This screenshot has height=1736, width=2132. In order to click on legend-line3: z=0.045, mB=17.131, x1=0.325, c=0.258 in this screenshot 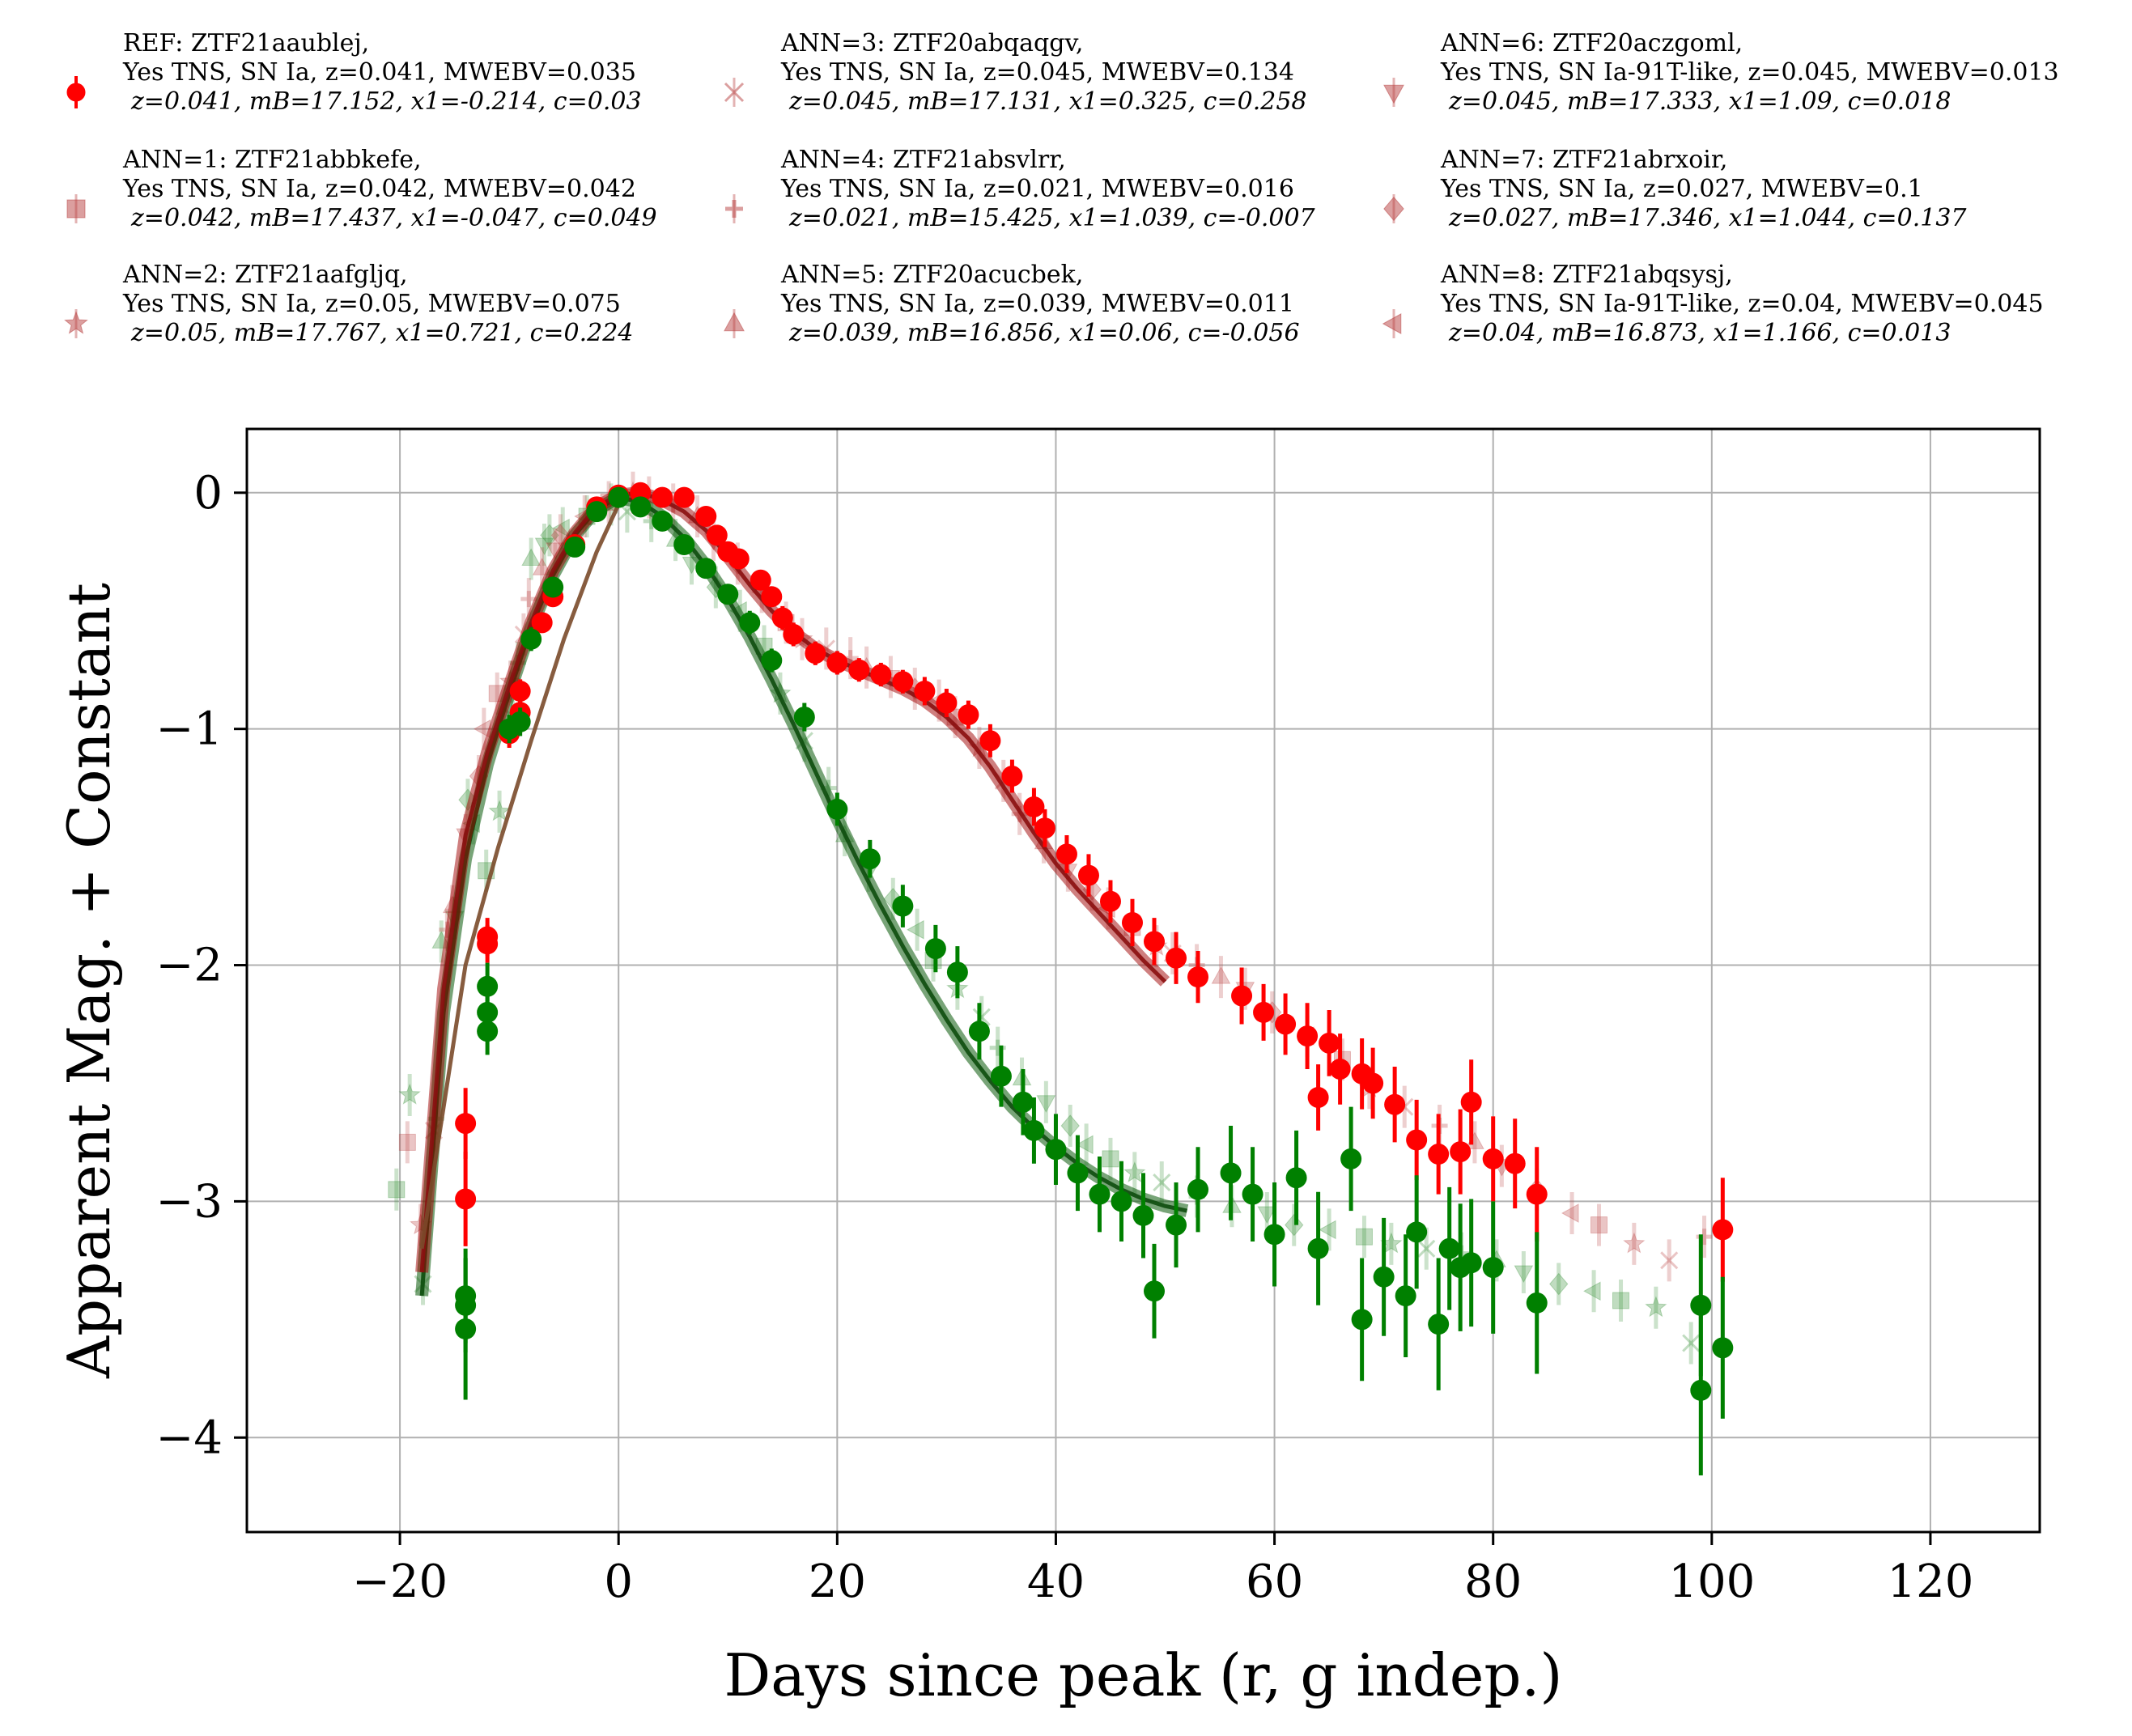, I will do `click(1048, 101)`.